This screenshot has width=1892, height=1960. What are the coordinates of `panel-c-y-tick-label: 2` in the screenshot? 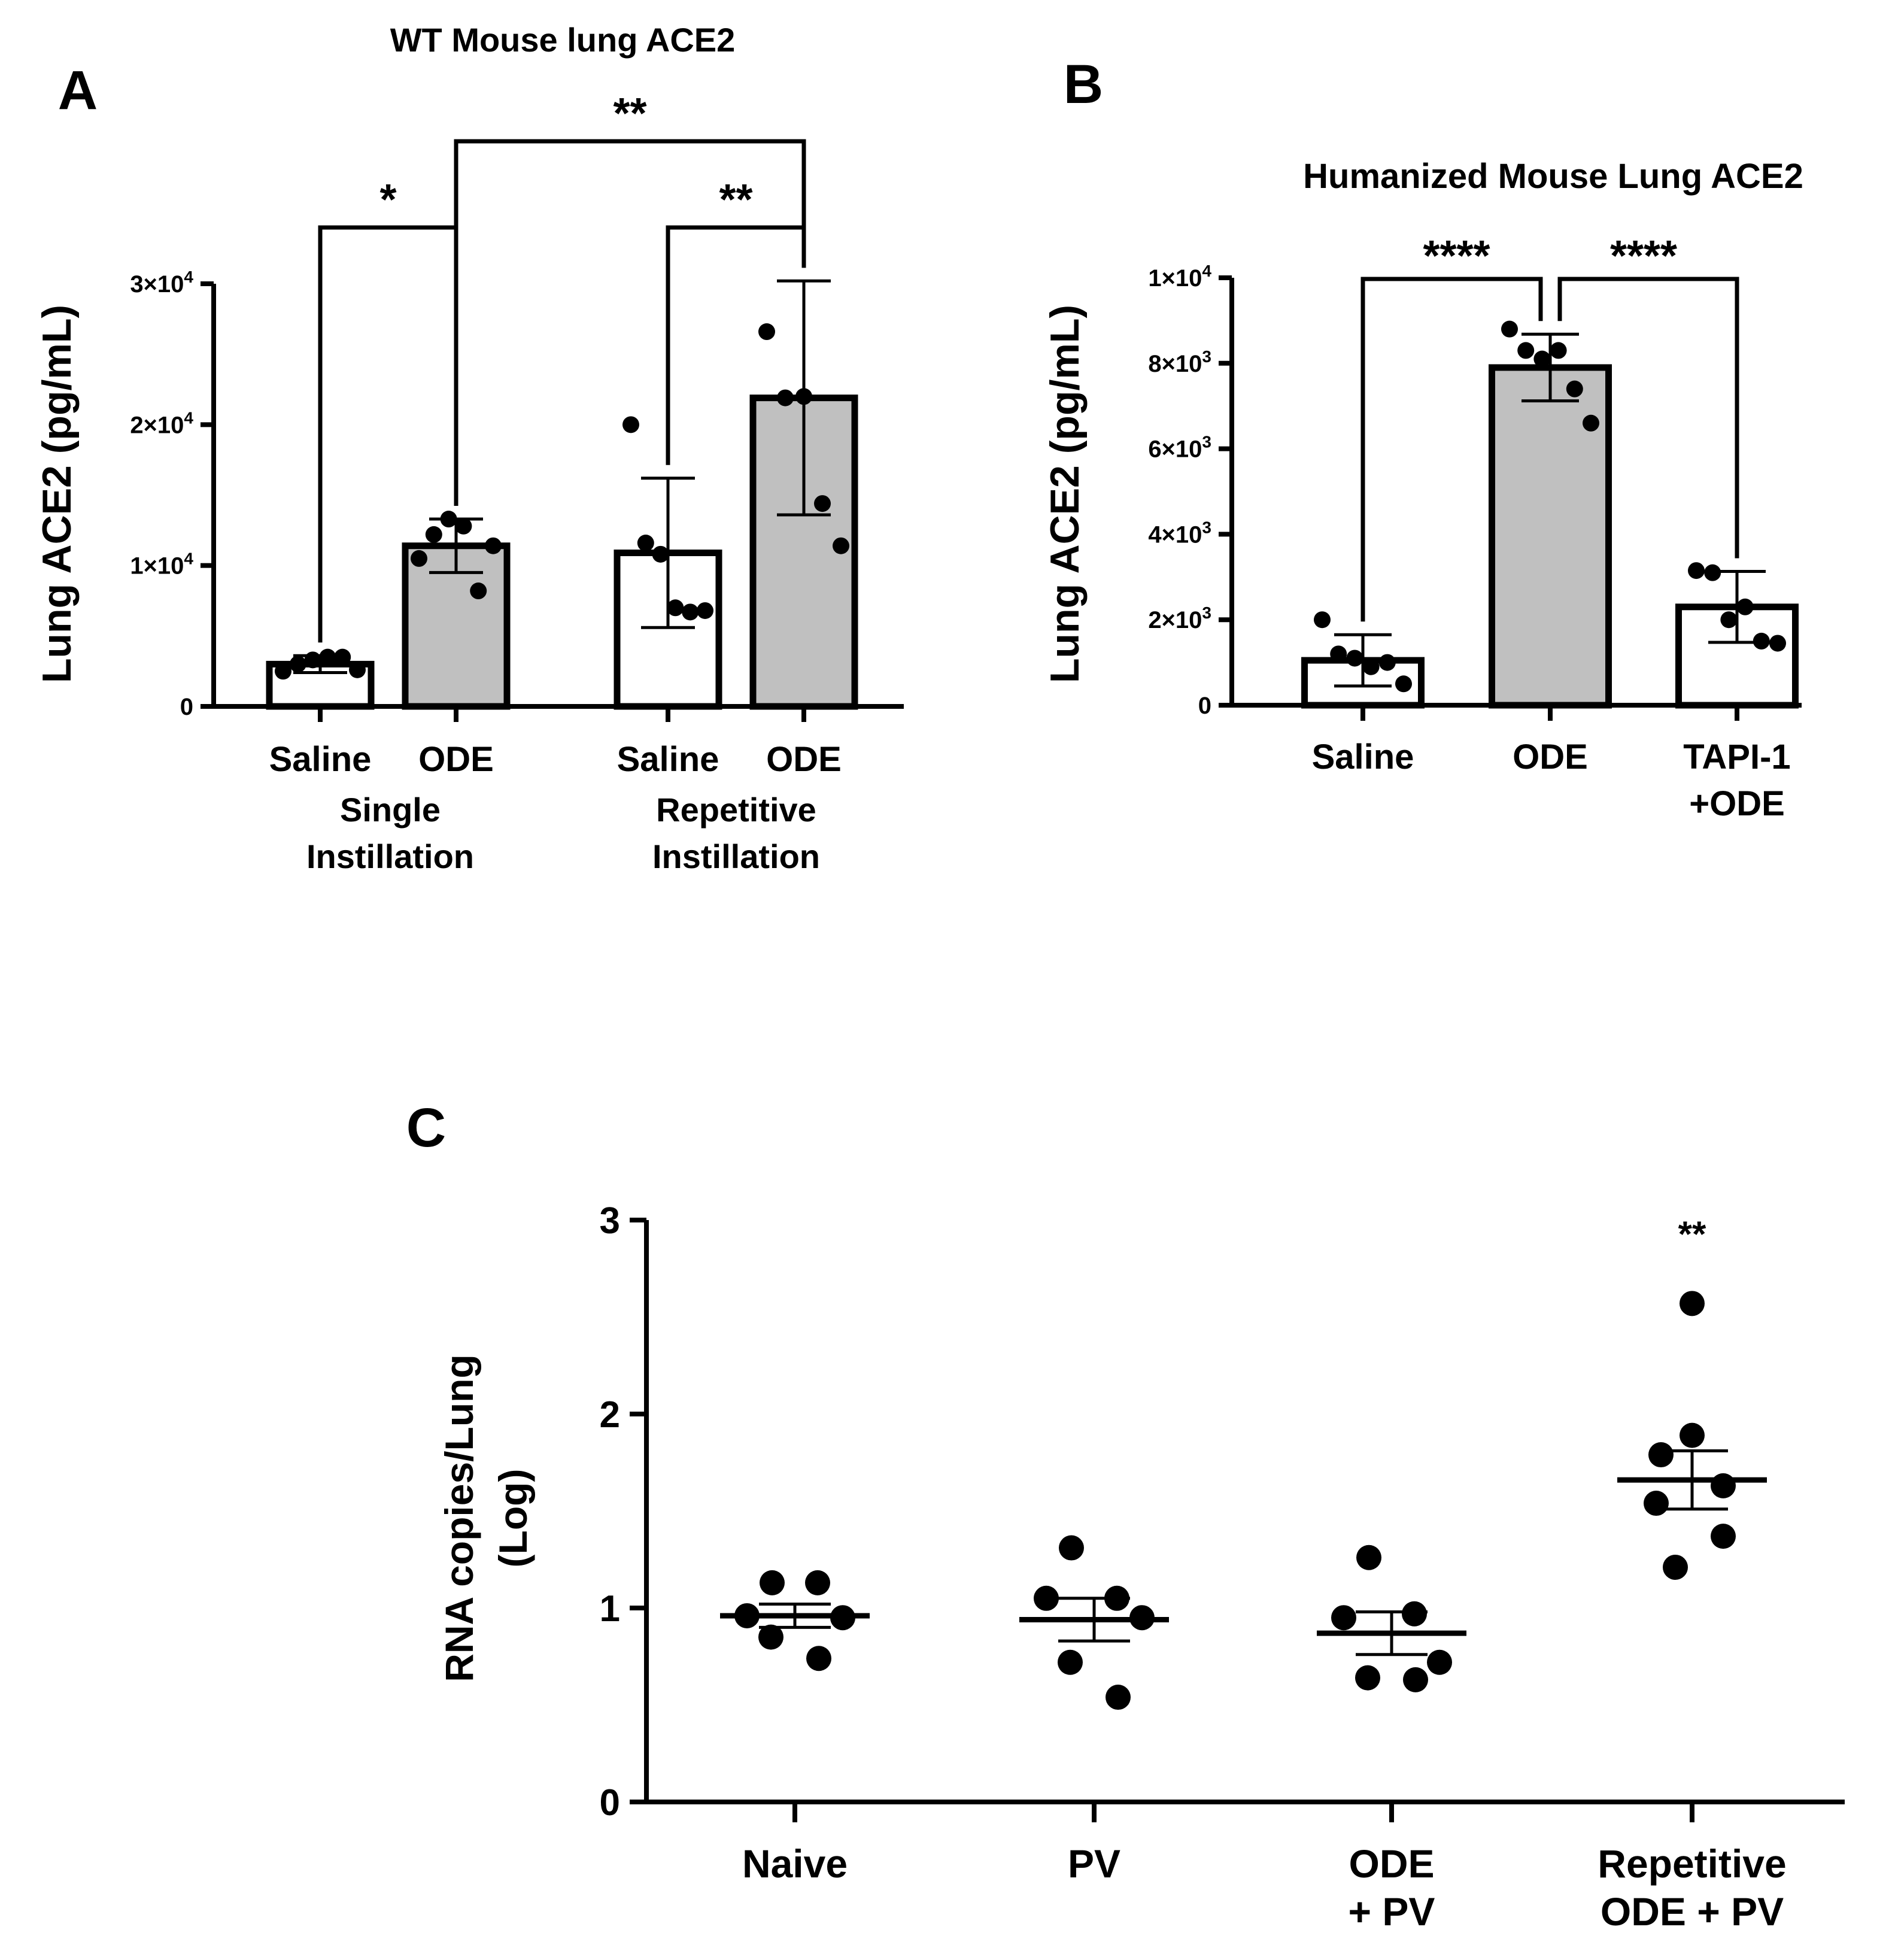 It's located at (610, 1415).